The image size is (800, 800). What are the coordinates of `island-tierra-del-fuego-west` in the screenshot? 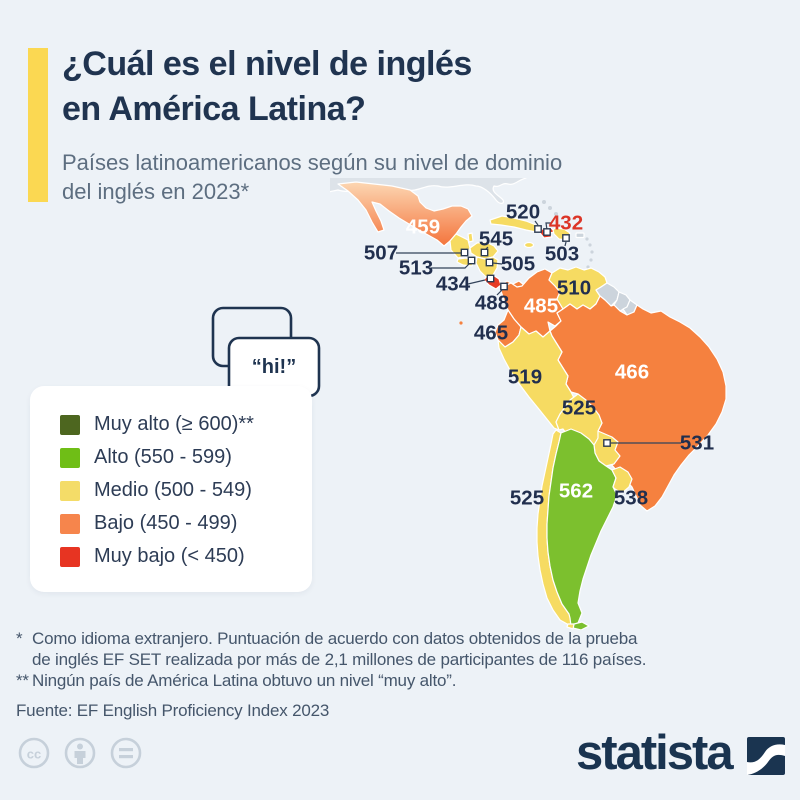 It's located at (570, 626).